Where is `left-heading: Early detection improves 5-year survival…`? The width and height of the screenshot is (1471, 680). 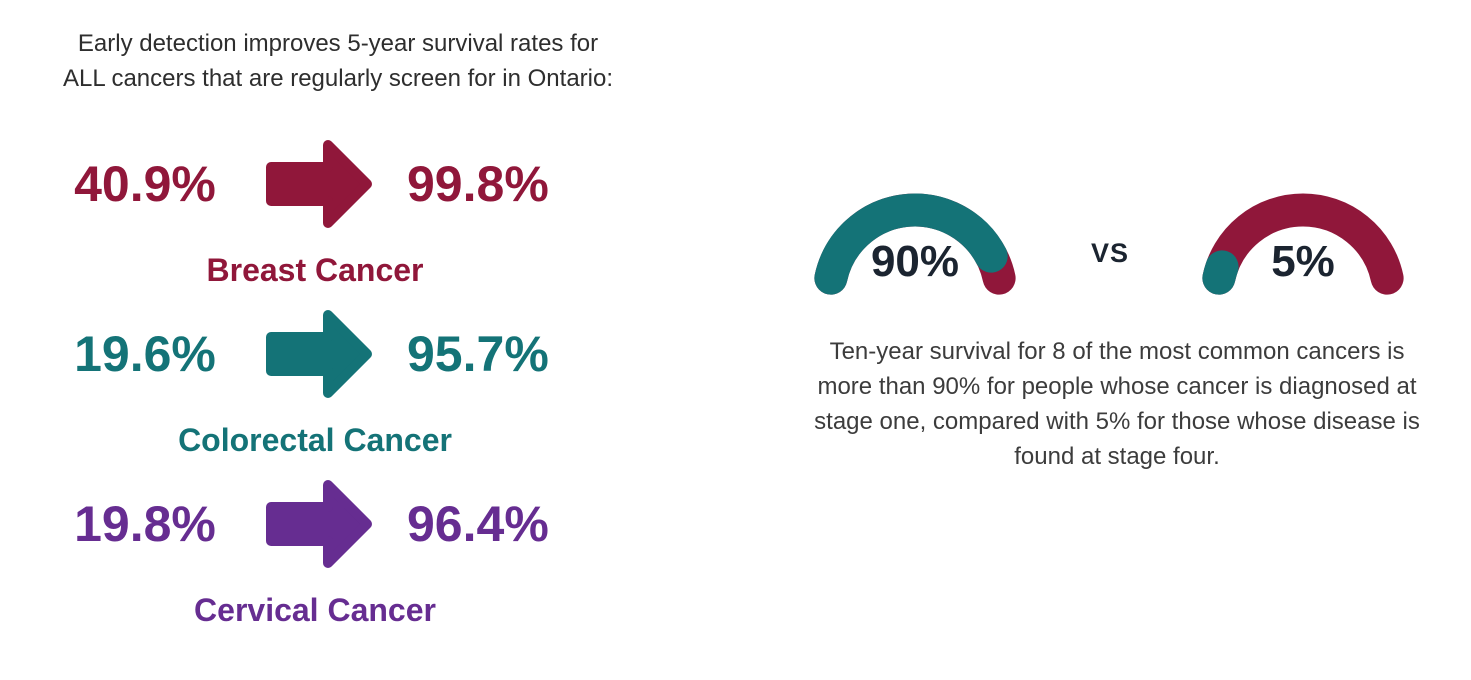
left-heading: Early detection improves 5-year survival… is located at coordinates (338, 61).